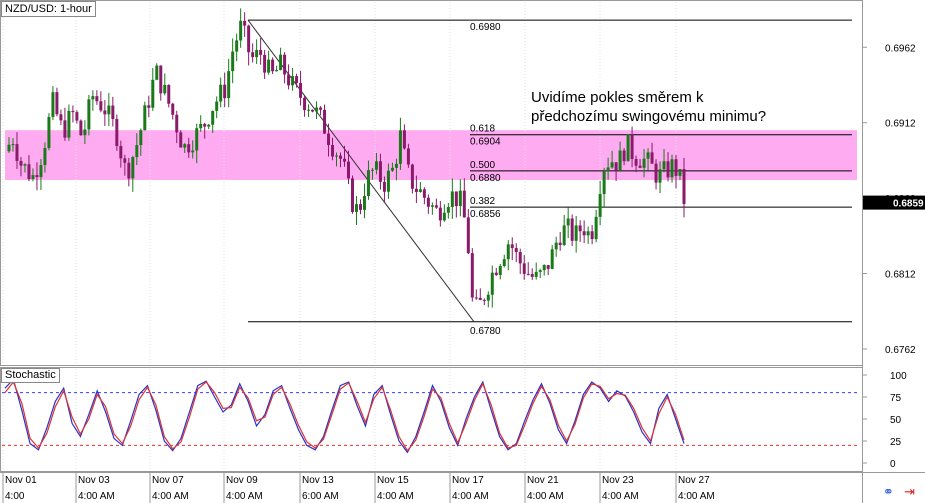 Image resolution: width=925 pixels, height=503 pixels. I want to click on toolbar-icons: ⚭ ⇥, so click(896, 493).